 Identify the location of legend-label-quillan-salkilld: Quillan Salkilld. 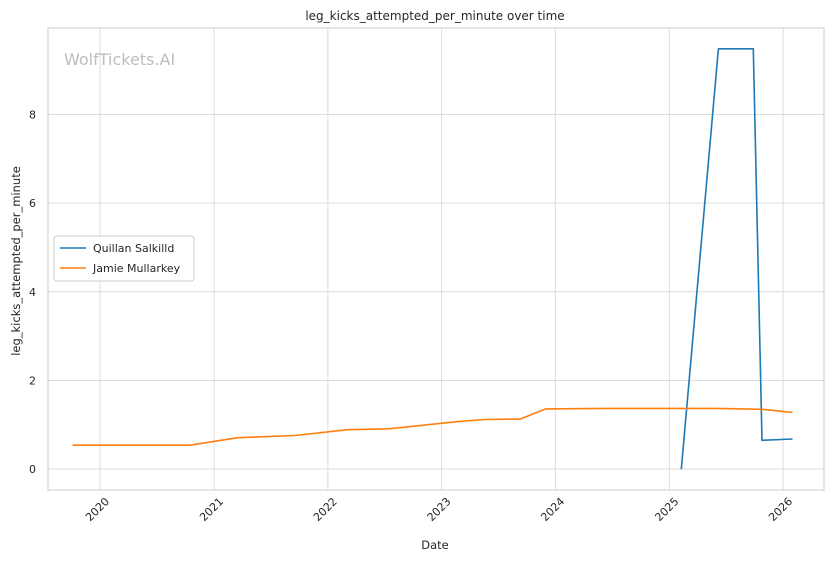
(133, 248).